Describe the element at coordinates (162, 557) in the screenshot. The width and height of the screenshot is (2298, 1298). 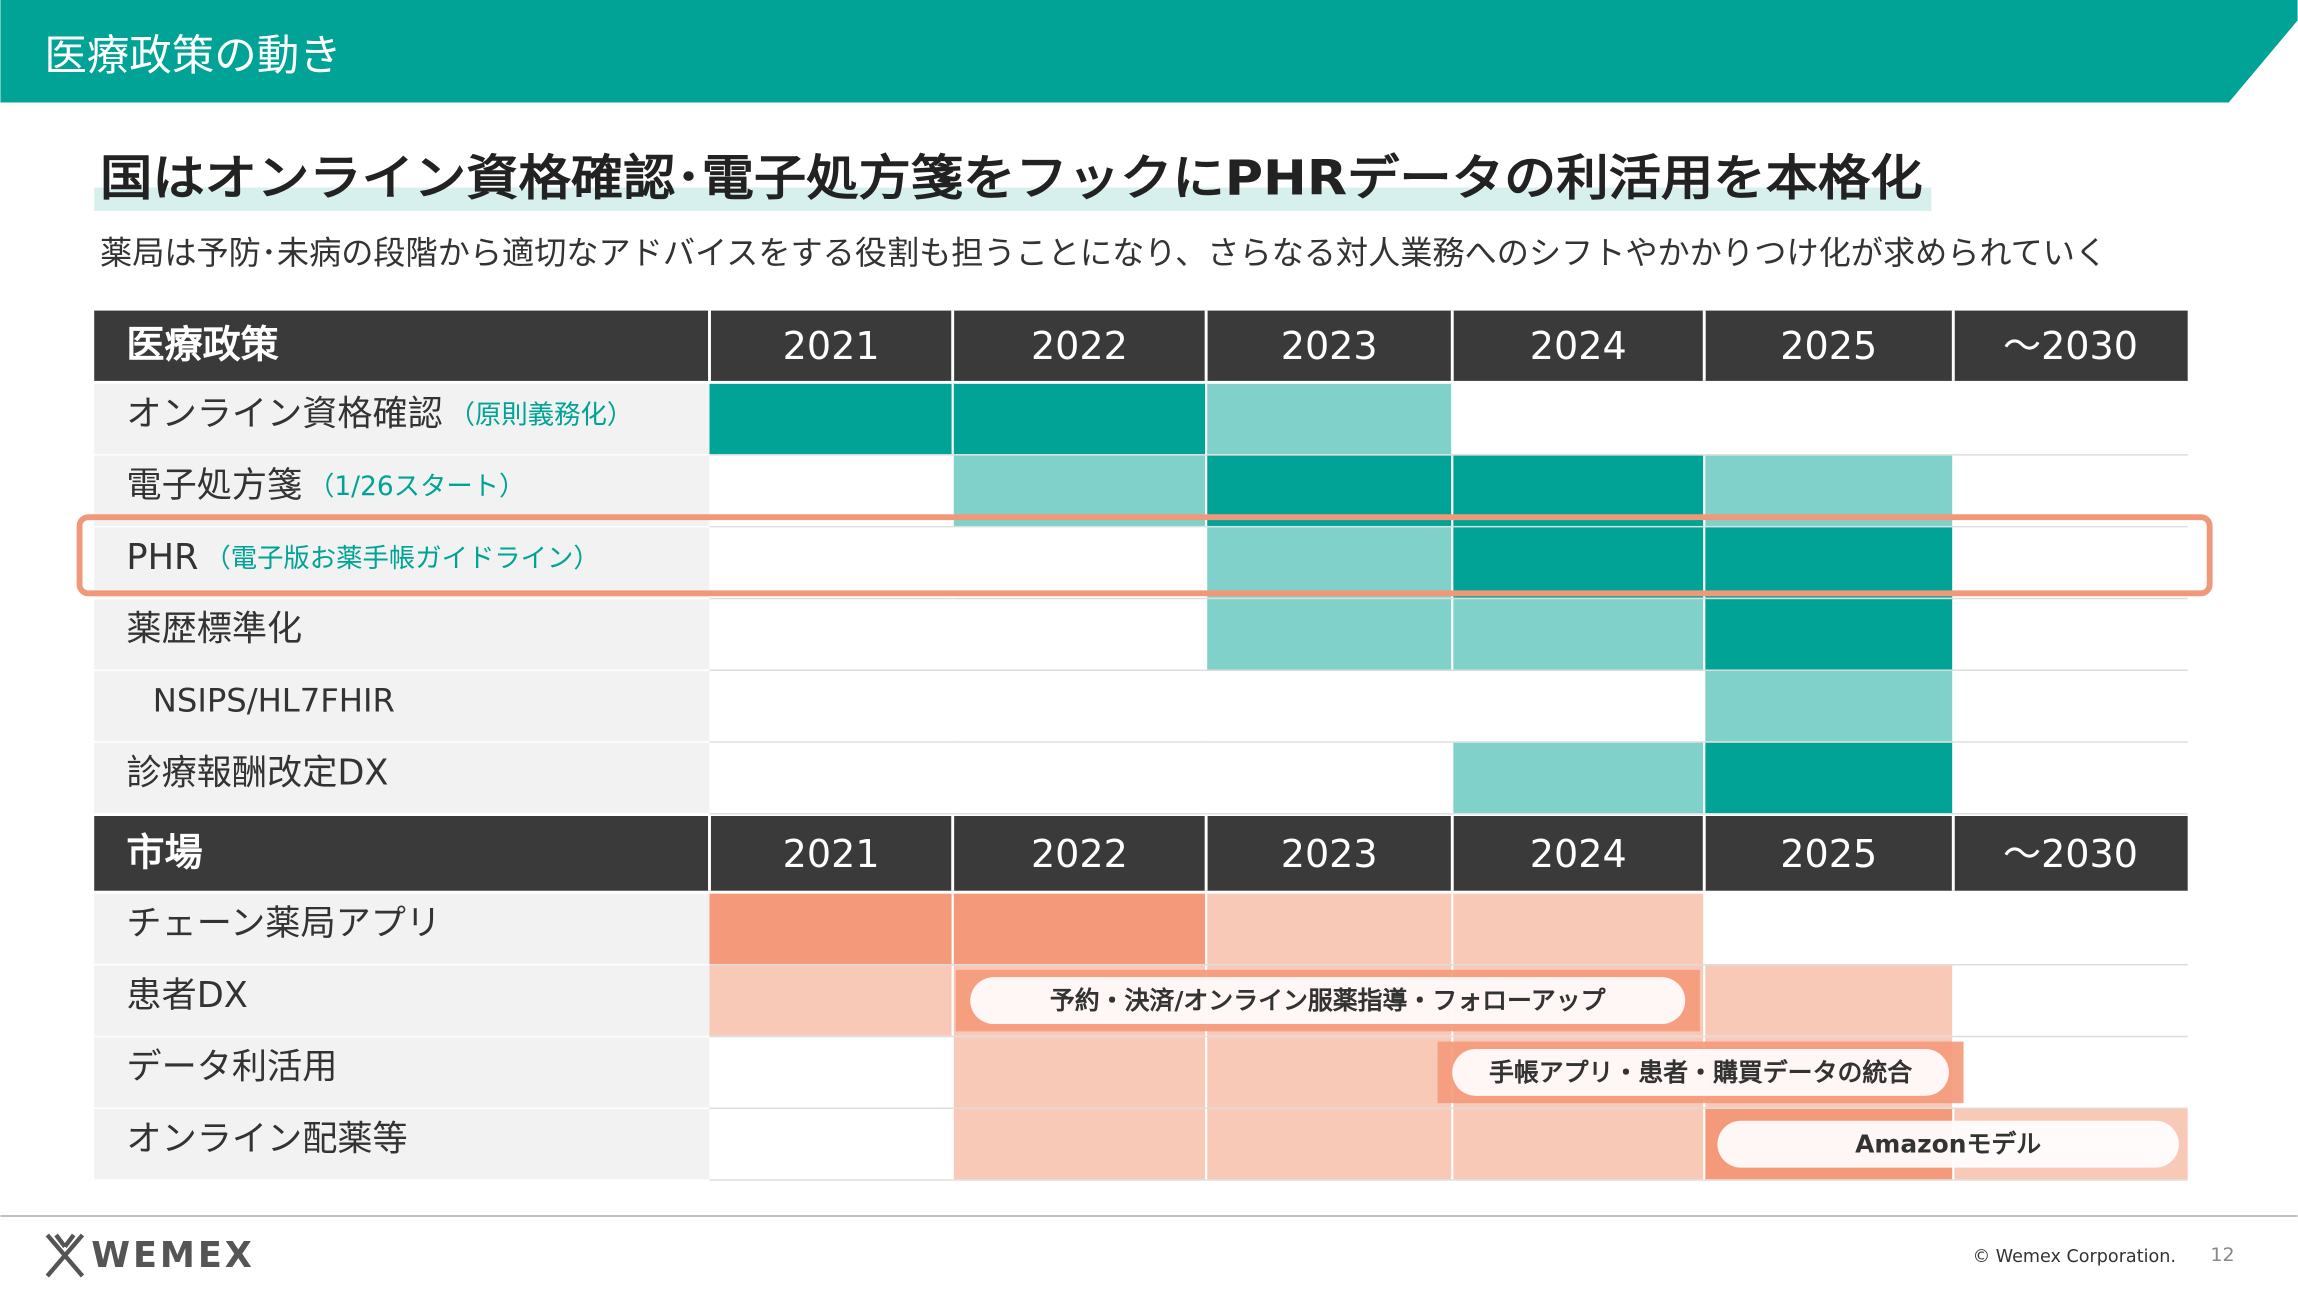
I see `row-label-text: PHR` at that location.